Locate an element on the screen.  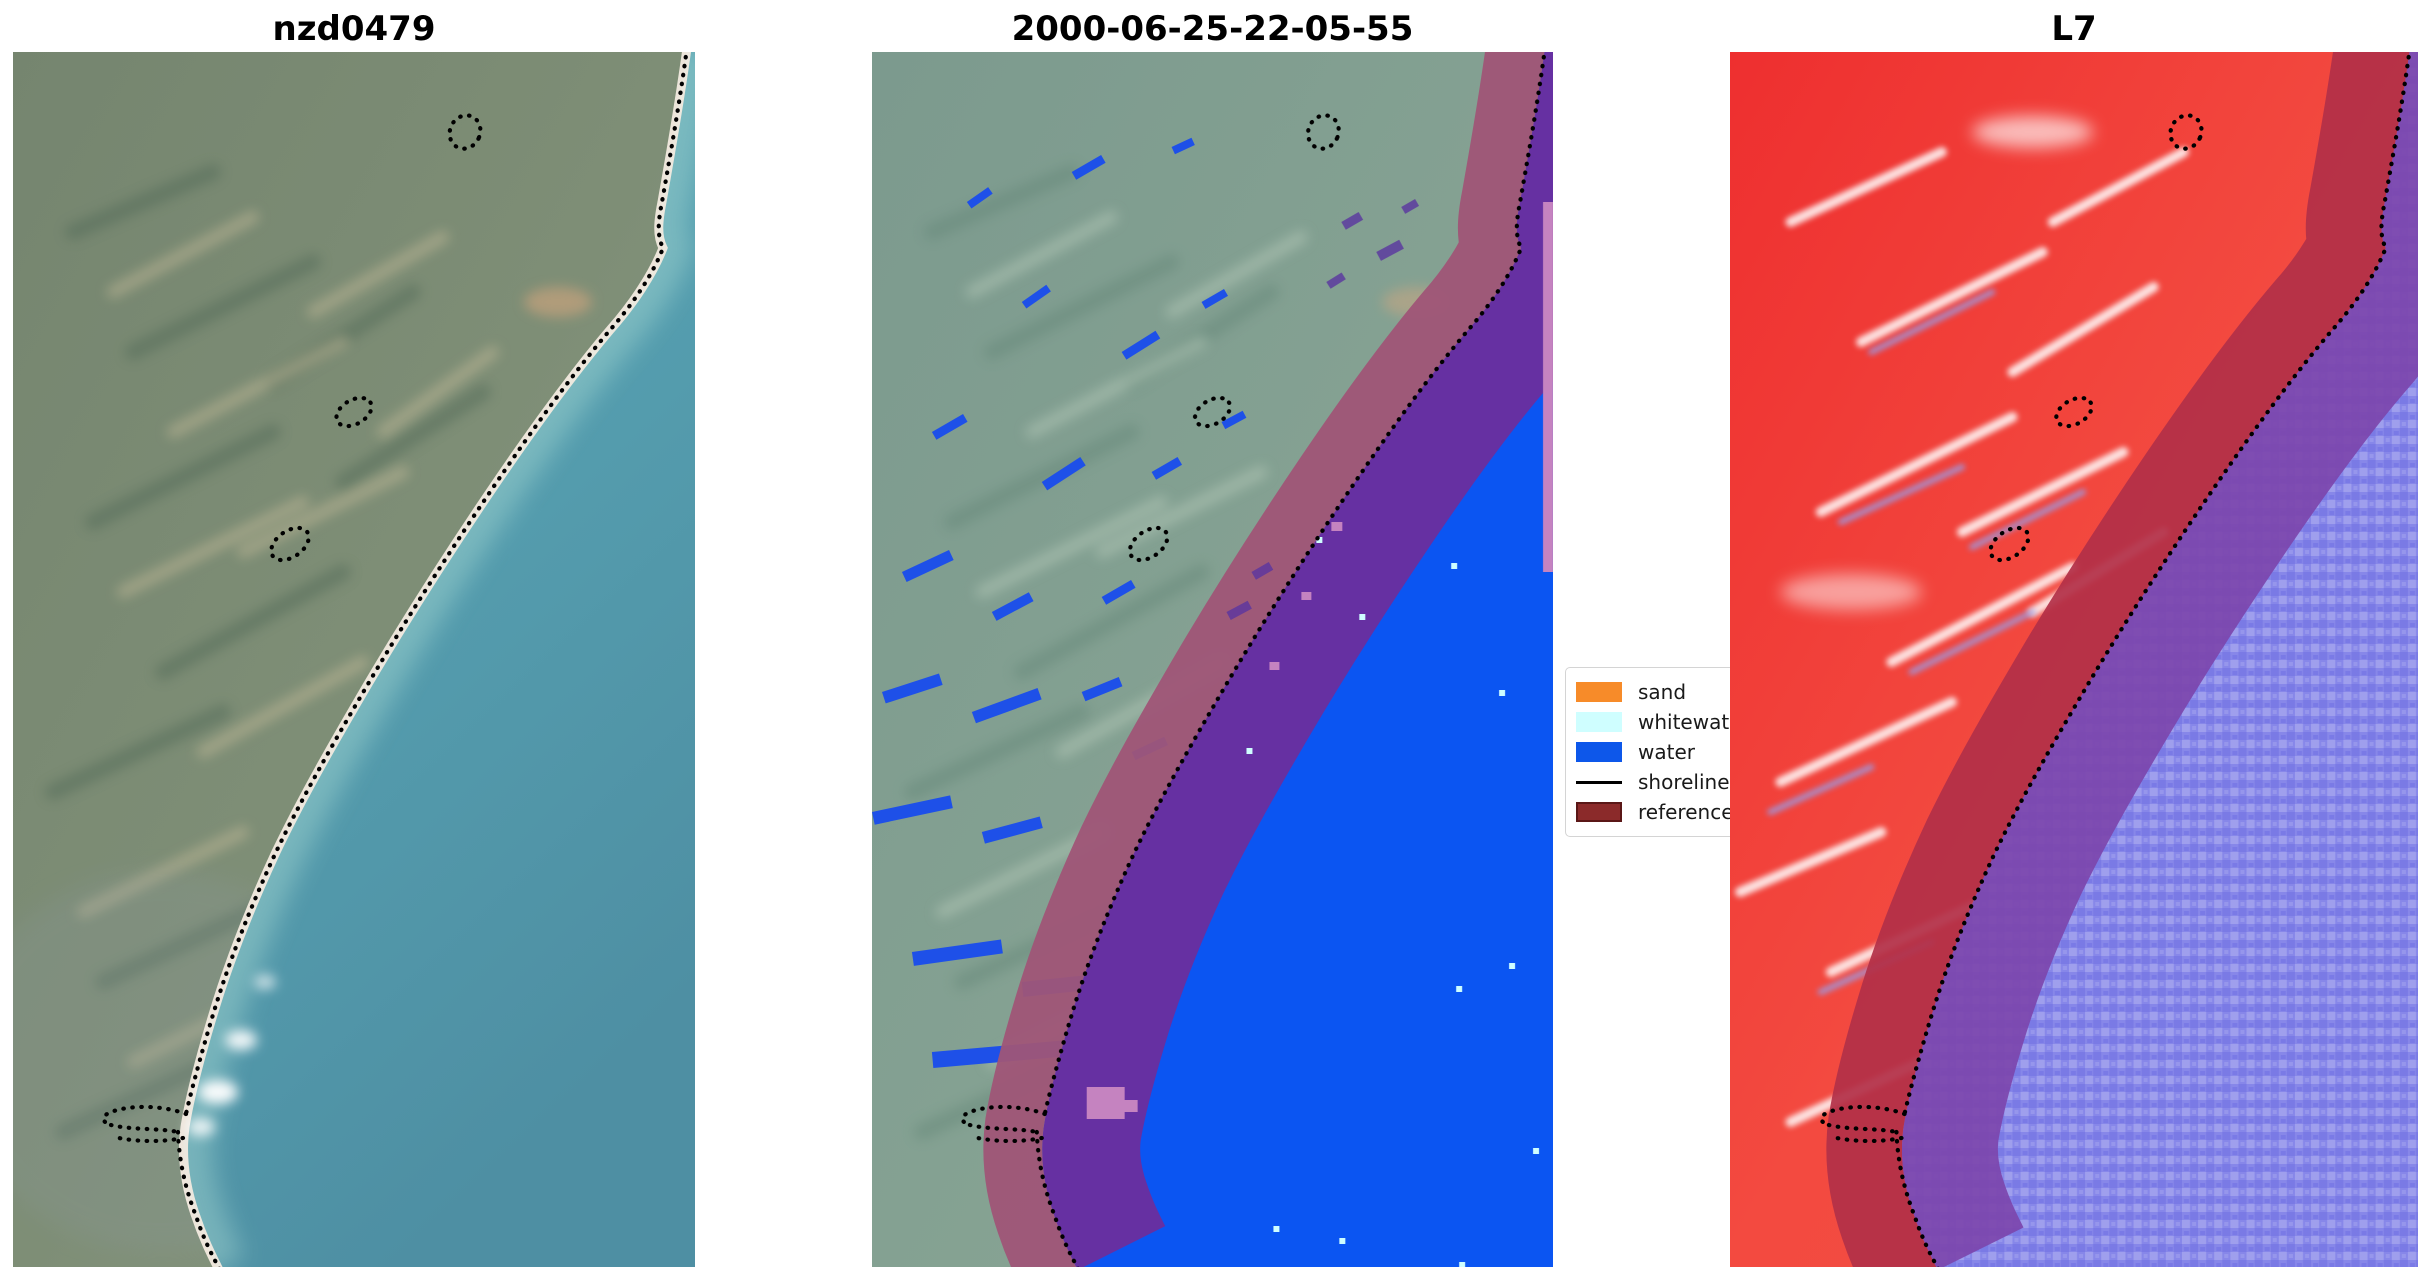
legend-label-water: water is located at coordinates (1666, 752).